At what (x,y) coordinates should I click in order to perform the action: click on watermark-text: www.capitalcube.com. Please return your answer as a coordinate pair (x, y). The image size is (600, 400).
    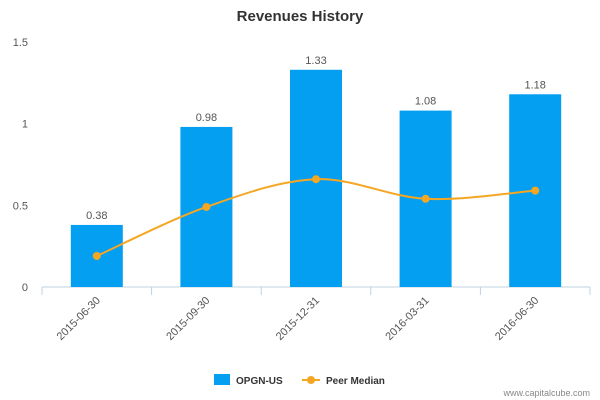
    Looking at the image, I should click on (546, 393).